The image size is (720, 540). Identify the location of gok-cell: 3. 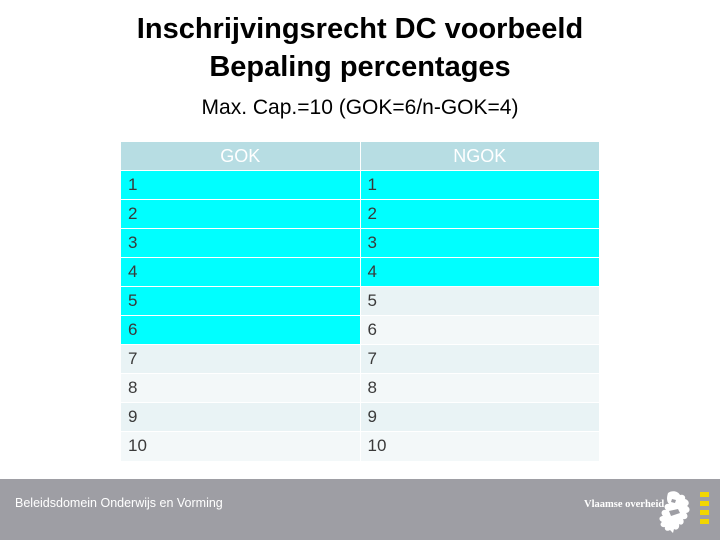
(240, 243).